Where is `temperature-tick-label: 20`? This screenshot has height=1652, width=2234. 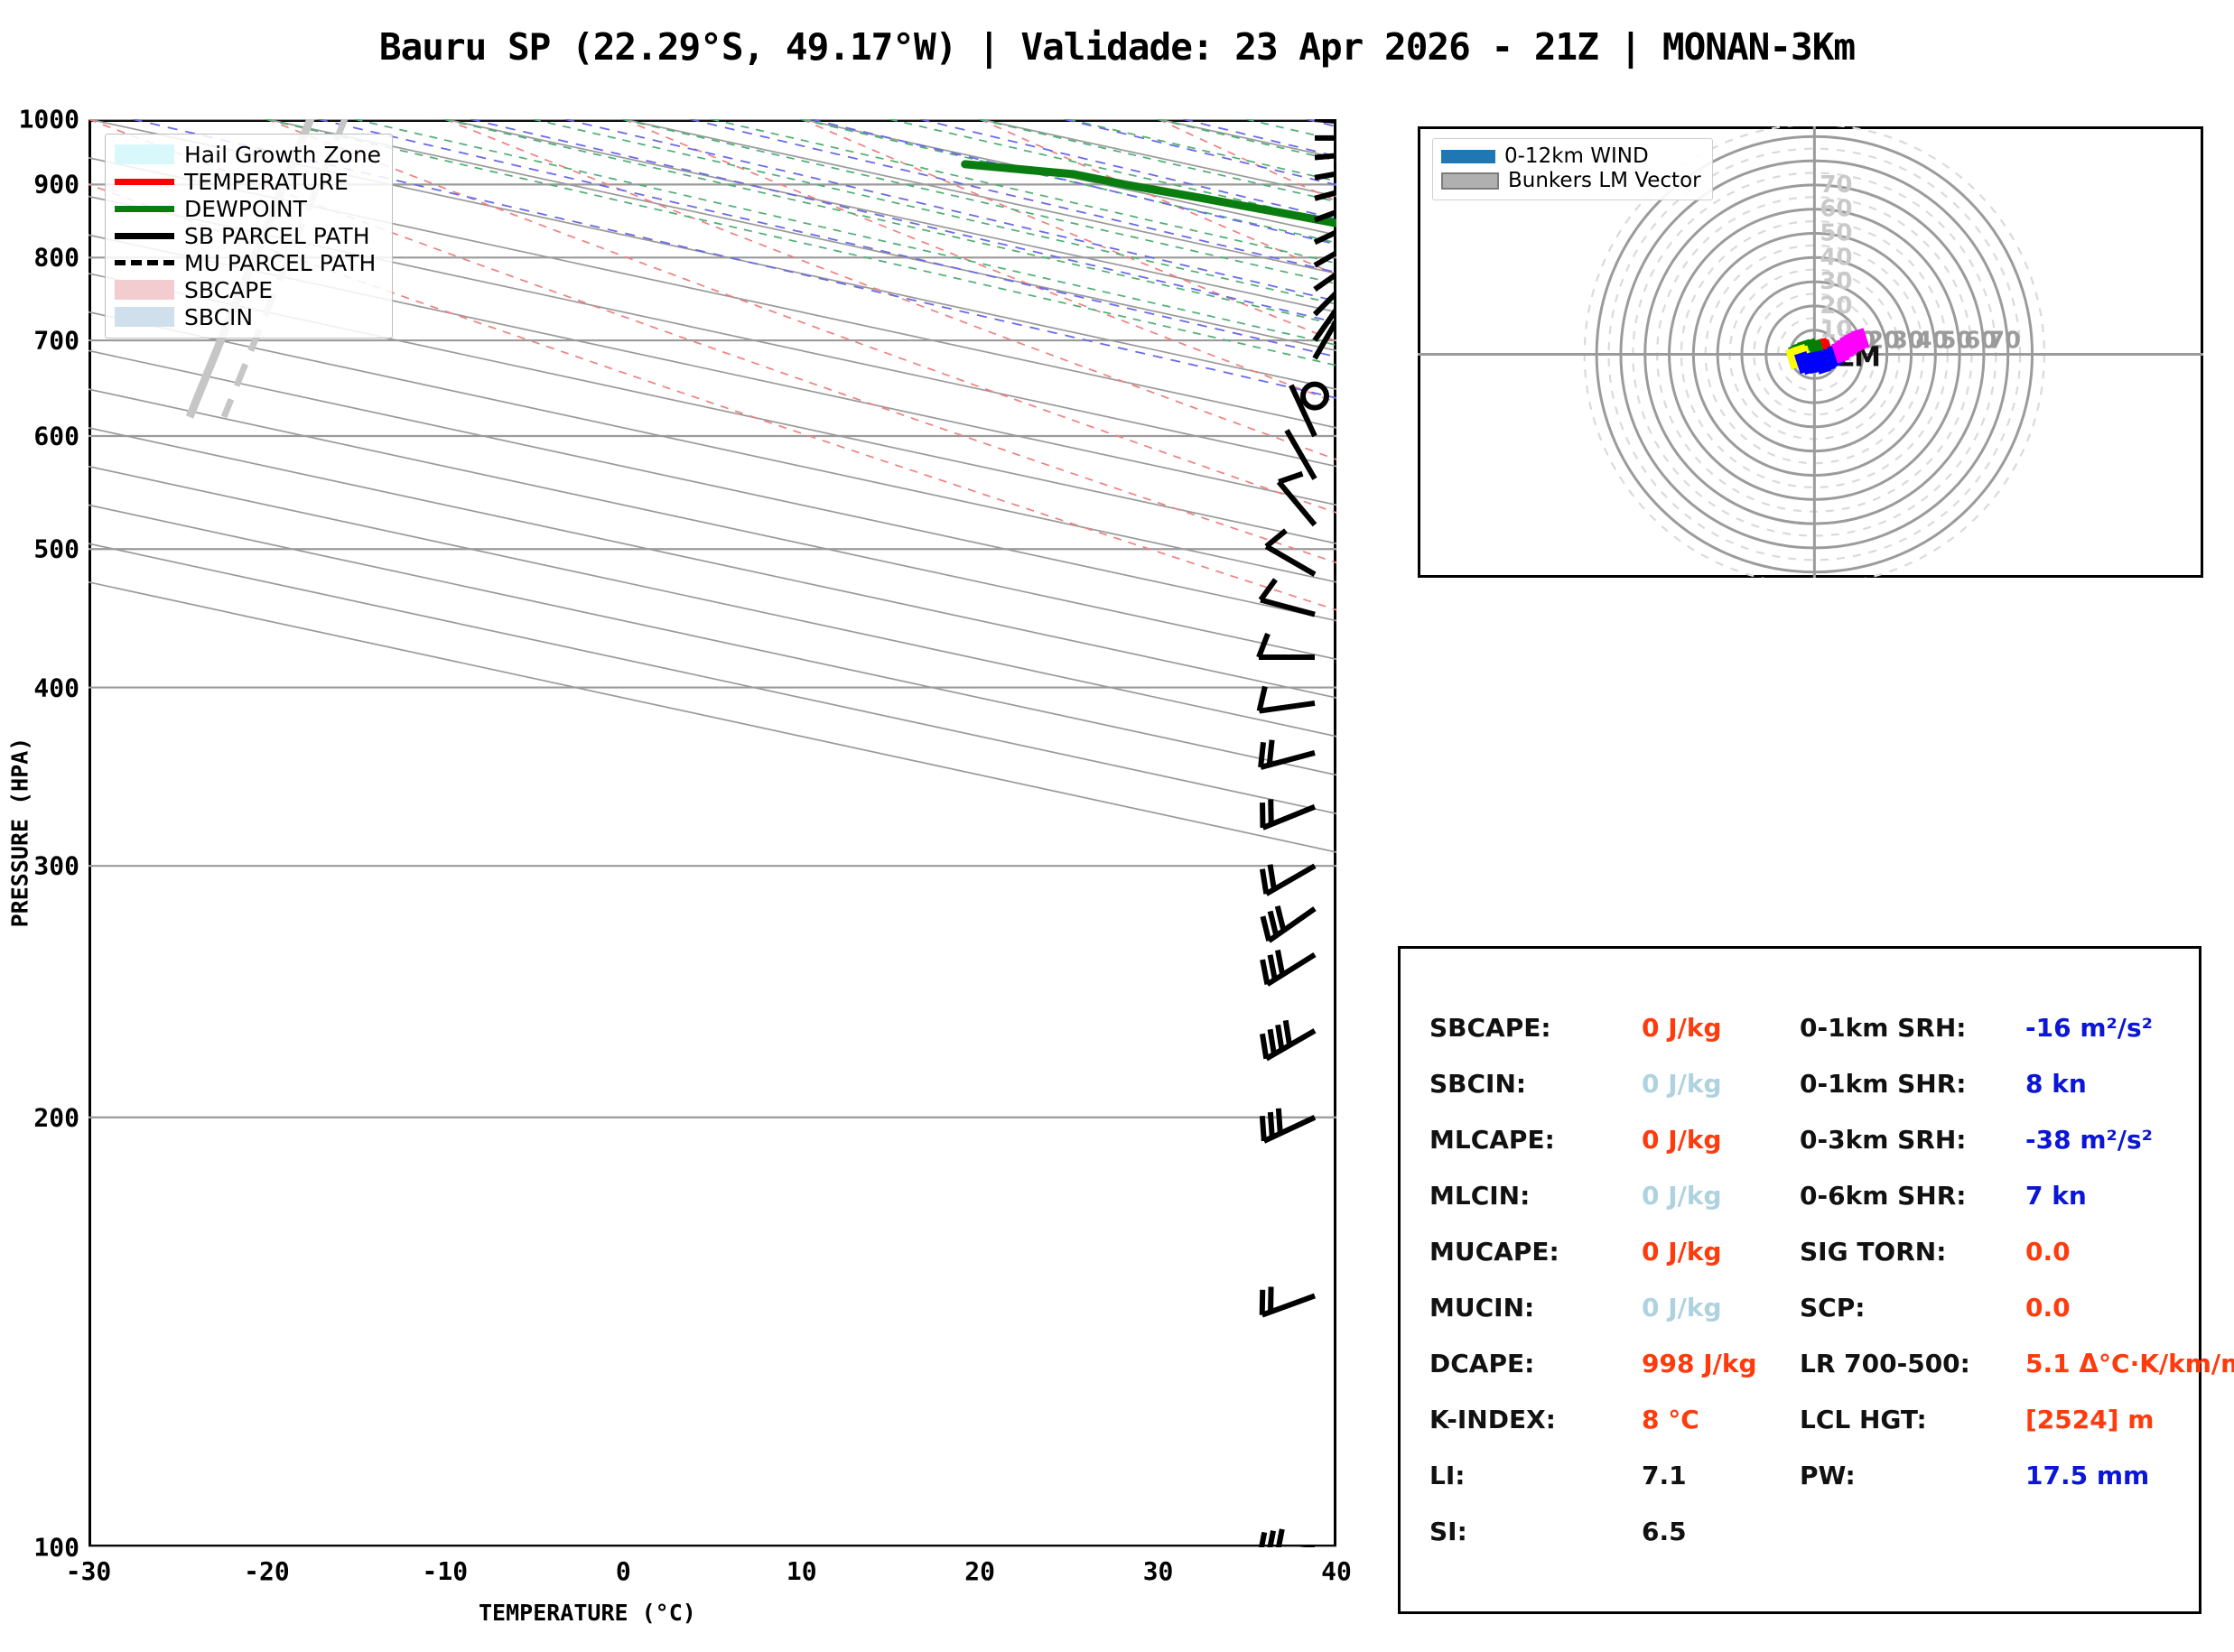 temperature-tick-label: 20 is located at coordinates (979, 1571).